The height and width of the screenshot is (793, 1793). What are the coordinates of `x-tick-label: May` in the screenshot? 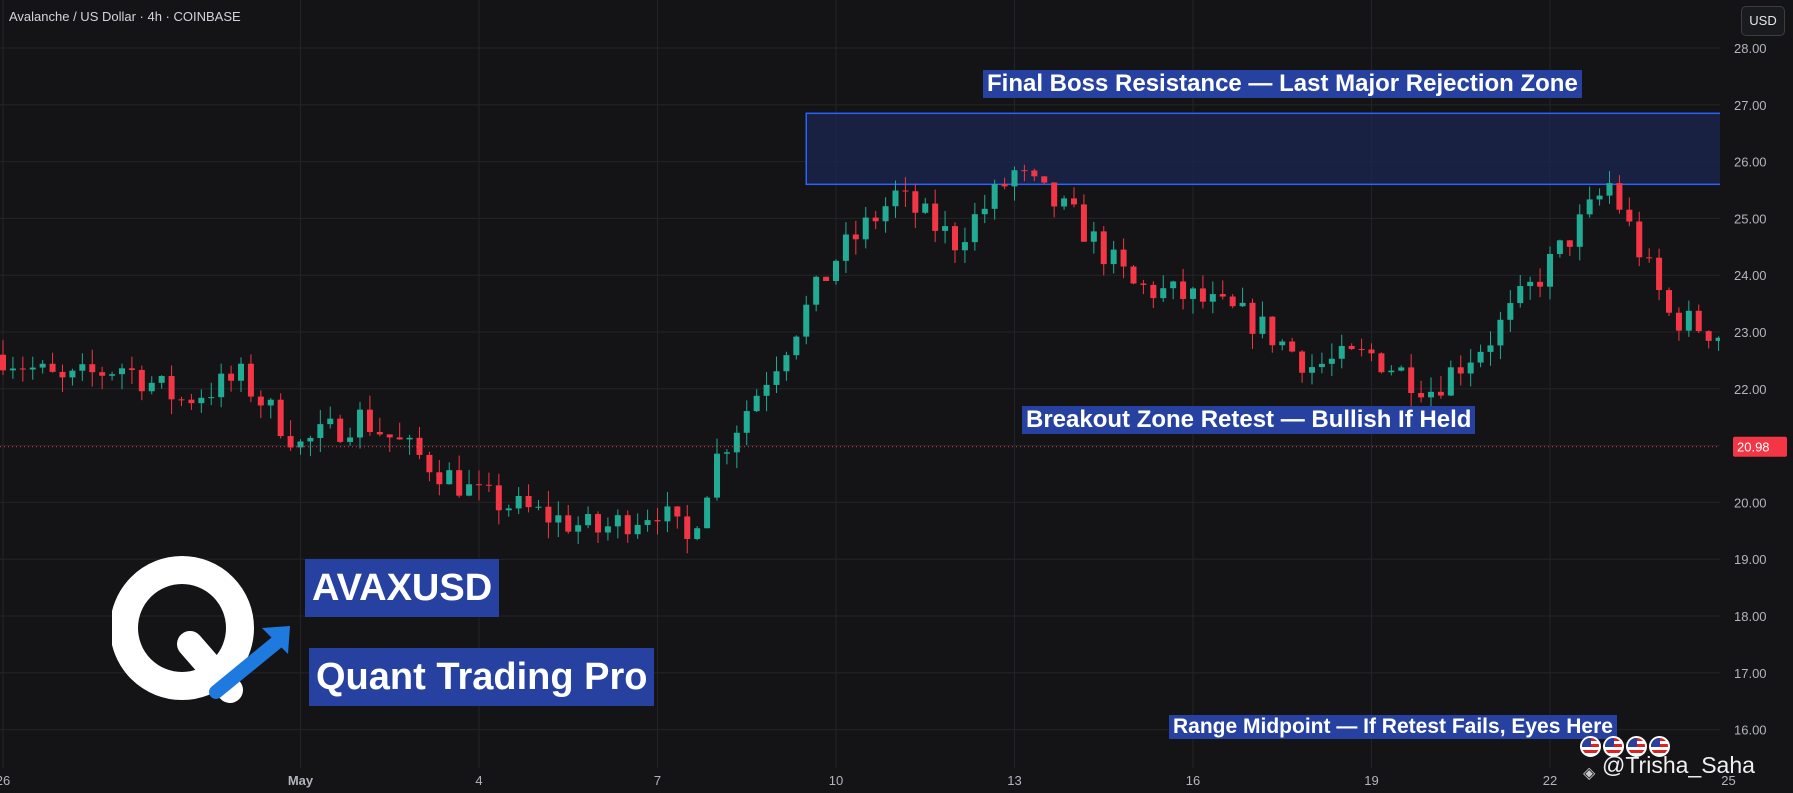 It's located at (301, 780).